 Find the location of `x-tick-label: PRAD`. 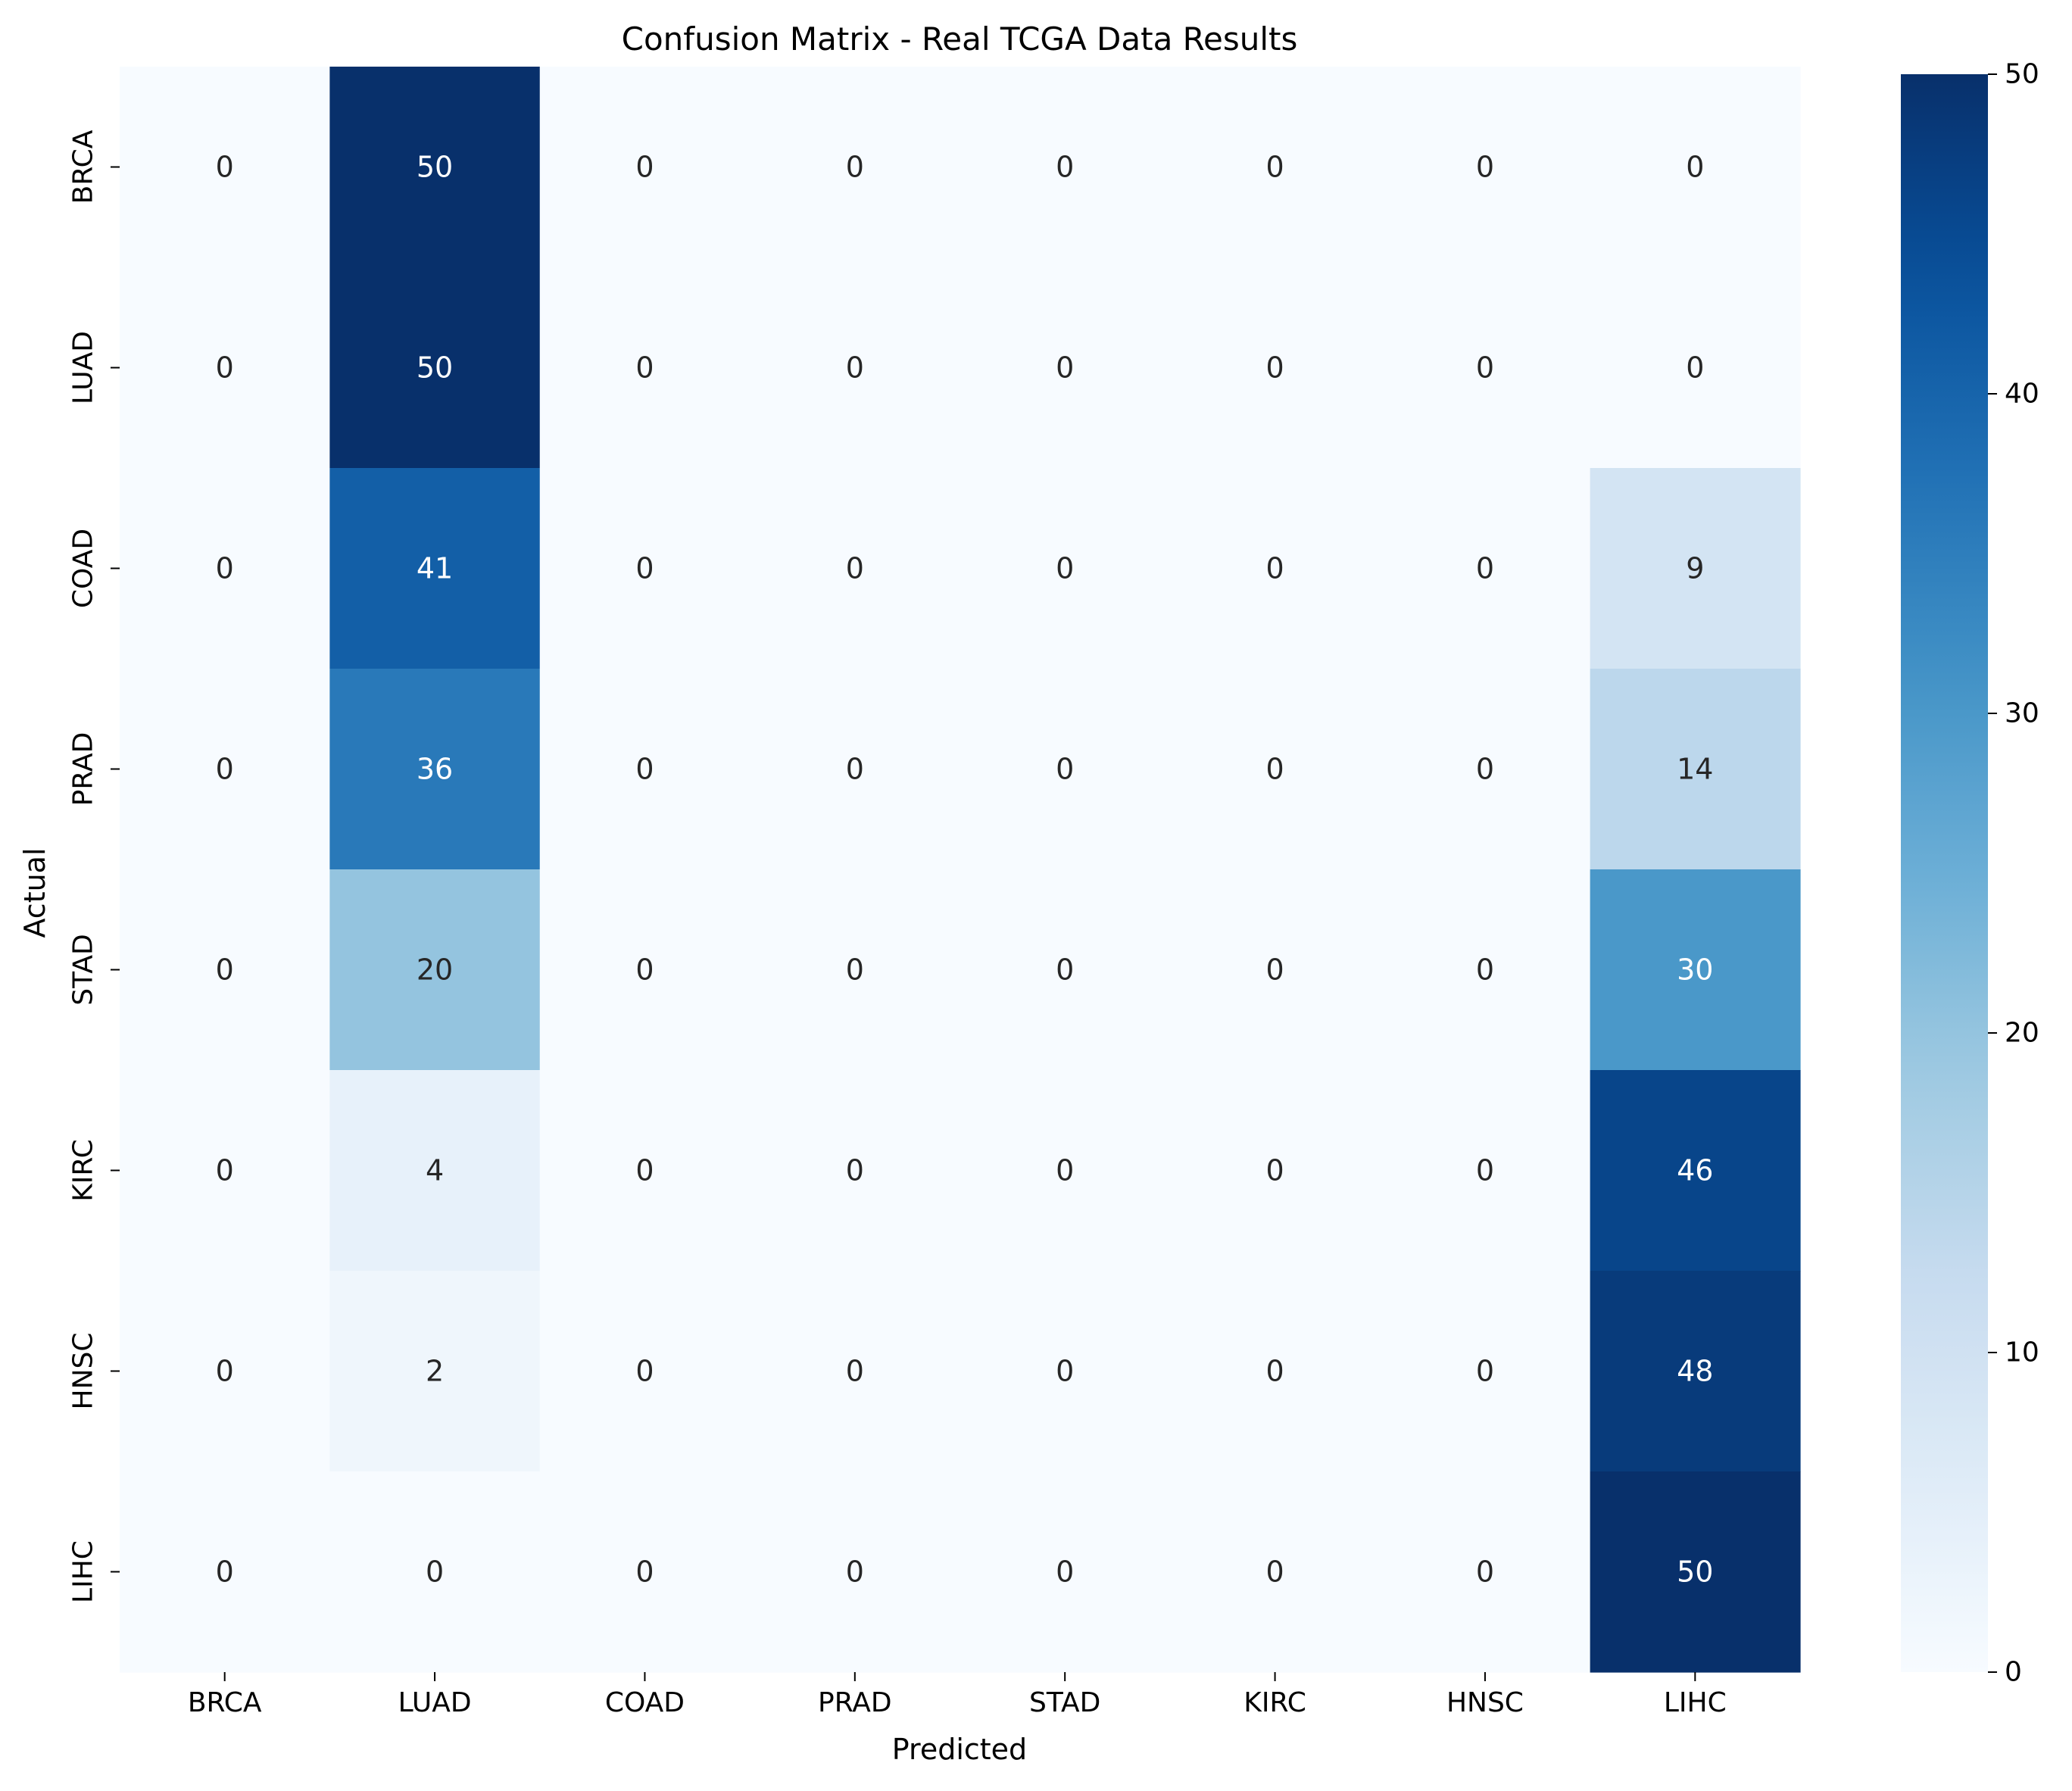

x-tick-label: PRAD is located at coordinates (855, 1702).